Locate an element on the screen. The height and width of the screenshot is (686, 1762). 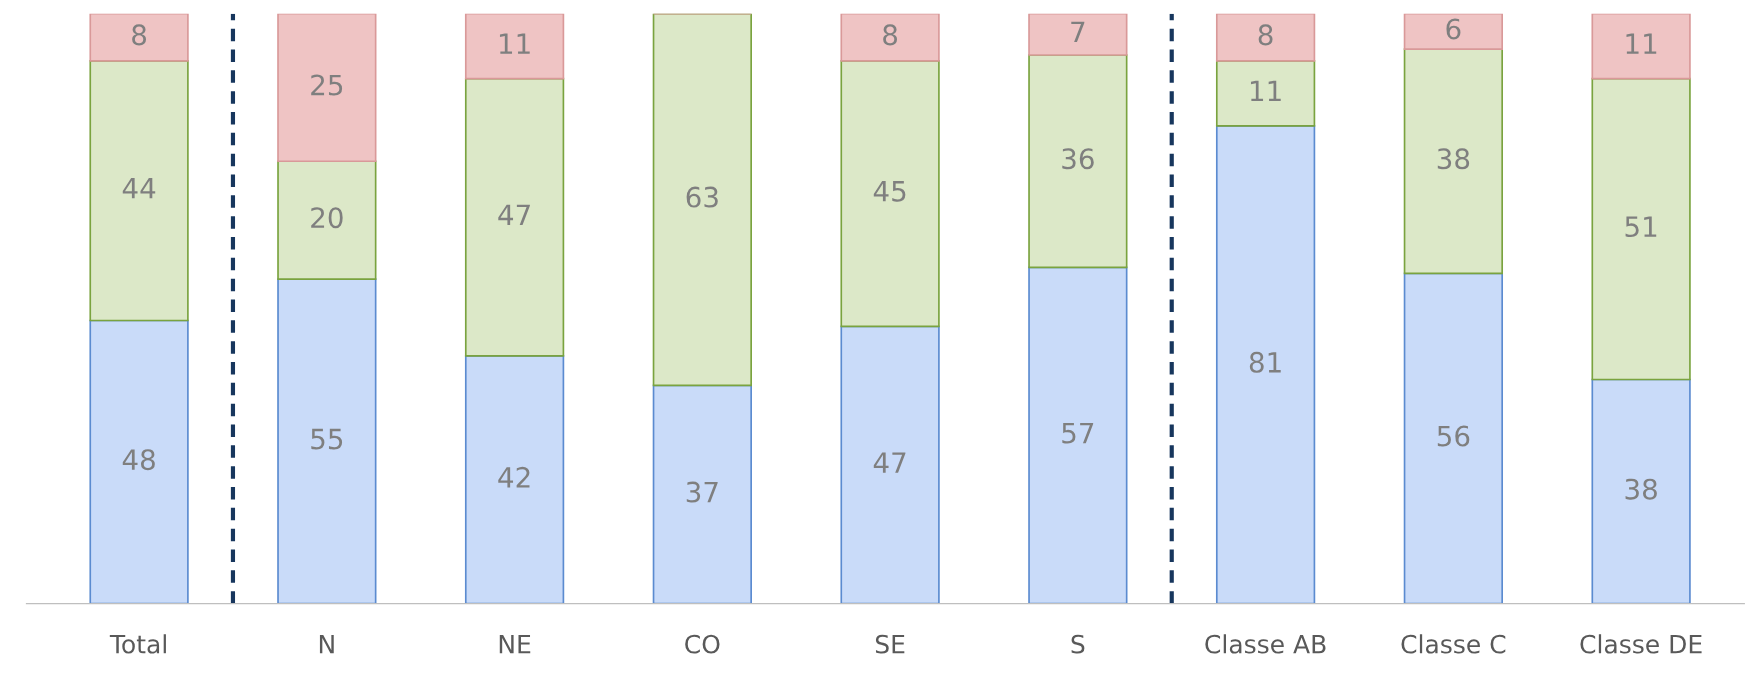
data-label: 81 is located at coordinates (1265, 362).